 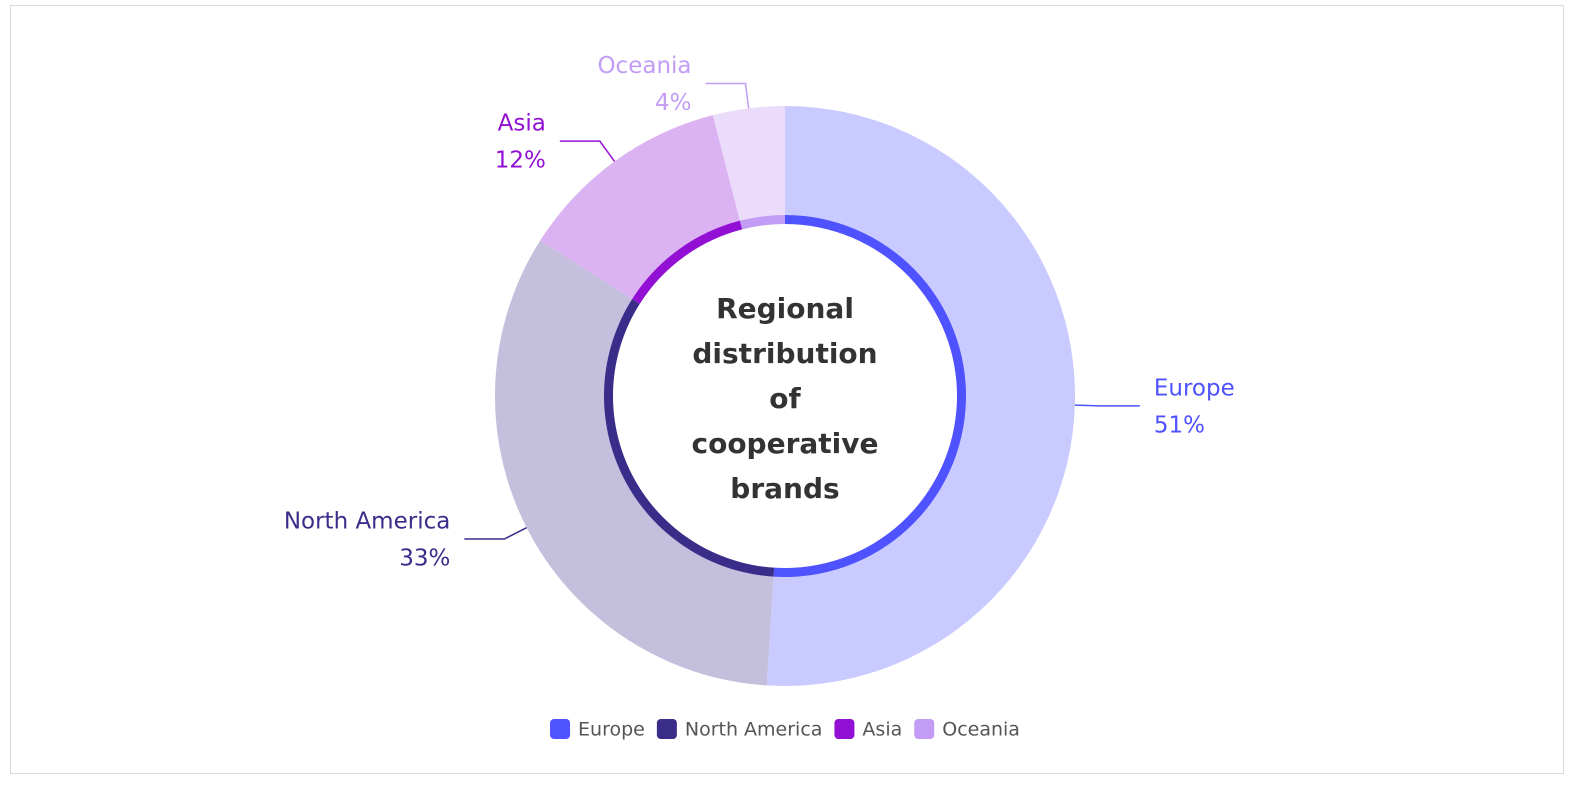 I want to click on data-label-value: 12%, so click(x=520, y=161).